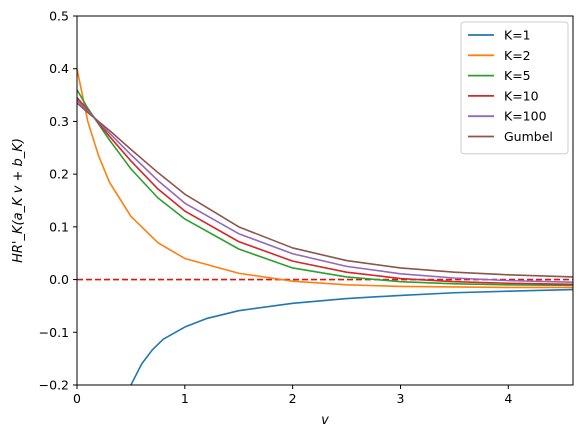 This screenshot has height=438, width=582. What do you see at coordinates (18, 200) in the screenshot?
I see `y-axis-label: HR'_K(a_K v + b_K)` at bounding box center [18, 200].